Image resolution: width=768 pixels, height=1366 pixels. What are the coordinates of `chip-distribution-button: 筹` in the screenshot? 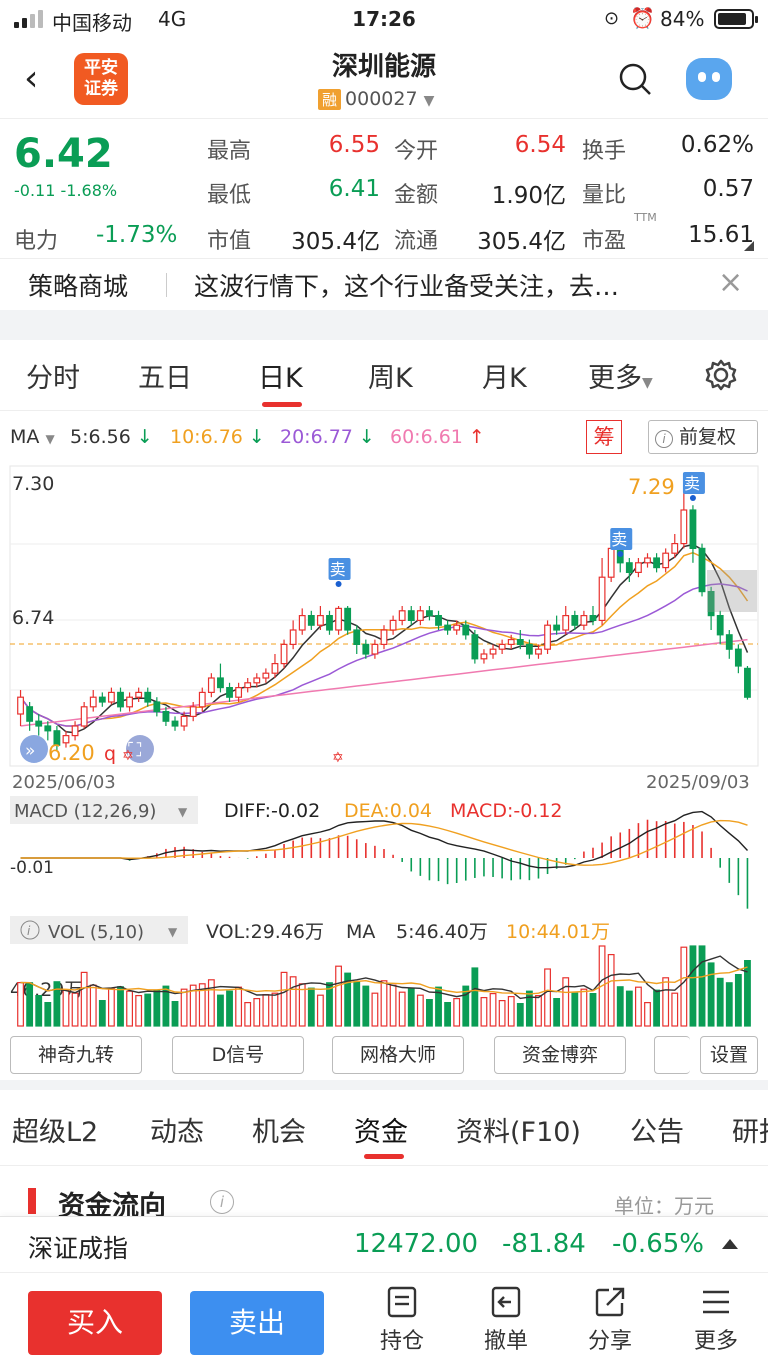 It's located at (604, 437).